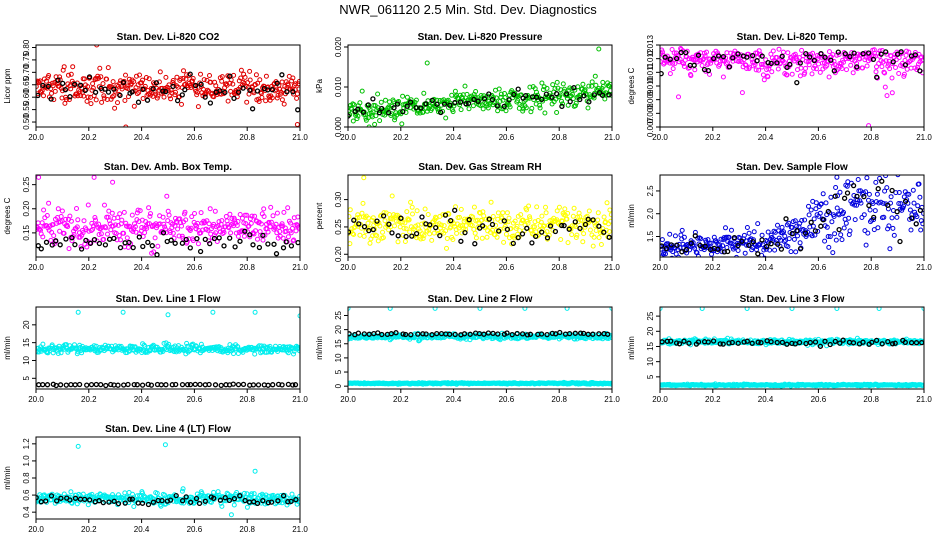  I want to click on chart-title: Stan. Dev. Sample Flow, so click(792, 167).